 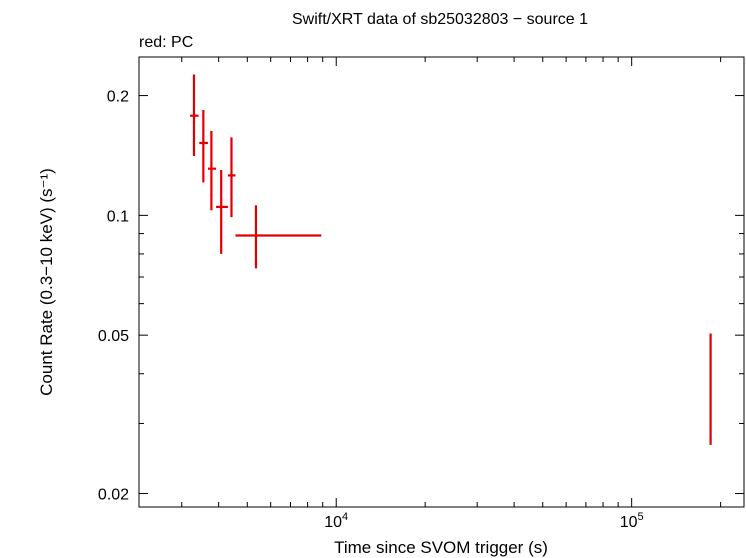 I want to click on y-tick-label: 0.2, so click(x=118, y=97).